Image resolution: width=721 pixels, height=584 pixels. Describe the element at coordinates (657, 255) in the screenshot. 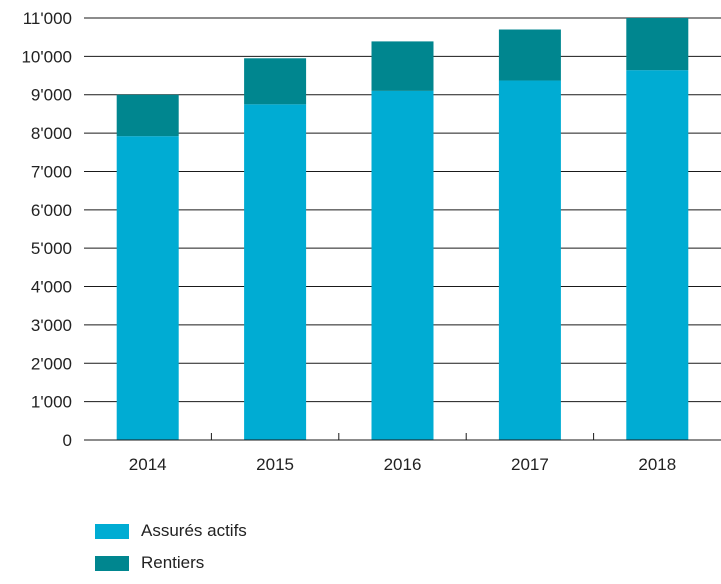

I see `bar-assures-actifs-2018` at that location.